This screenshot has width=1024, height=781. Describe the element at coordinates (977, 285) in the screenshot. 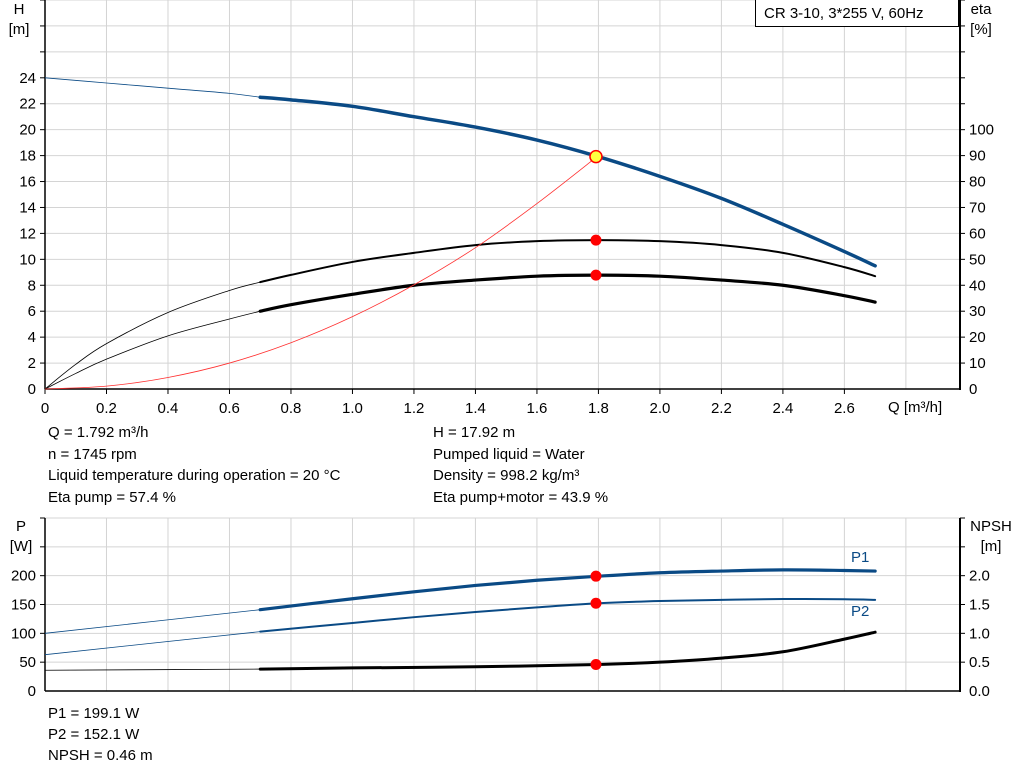

I see `y2-tick-label: 40` at that location.